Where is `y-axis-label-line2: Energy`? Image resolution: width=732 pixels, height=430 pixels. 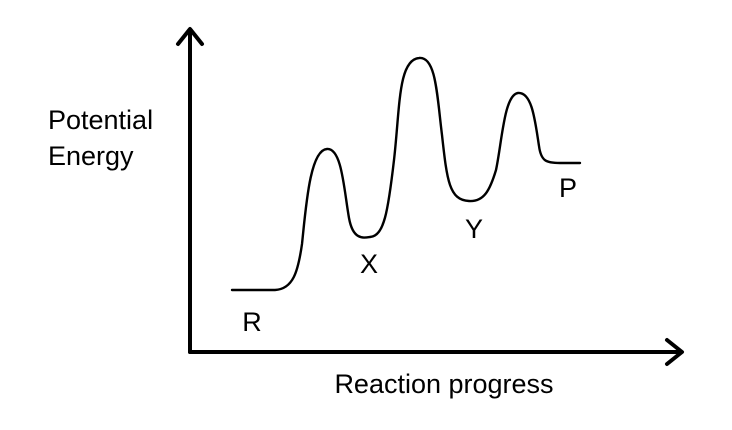 y-axis-label-line2: Energy is located at coordinates (91, 156).